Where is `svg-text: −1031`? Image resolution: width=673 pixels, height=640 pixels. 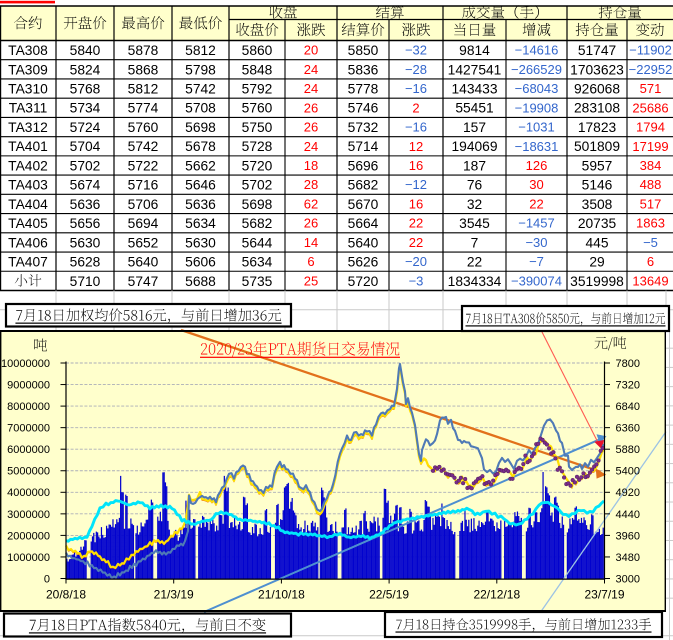
svg-text: −1031 is located at coordinates (536, 127).